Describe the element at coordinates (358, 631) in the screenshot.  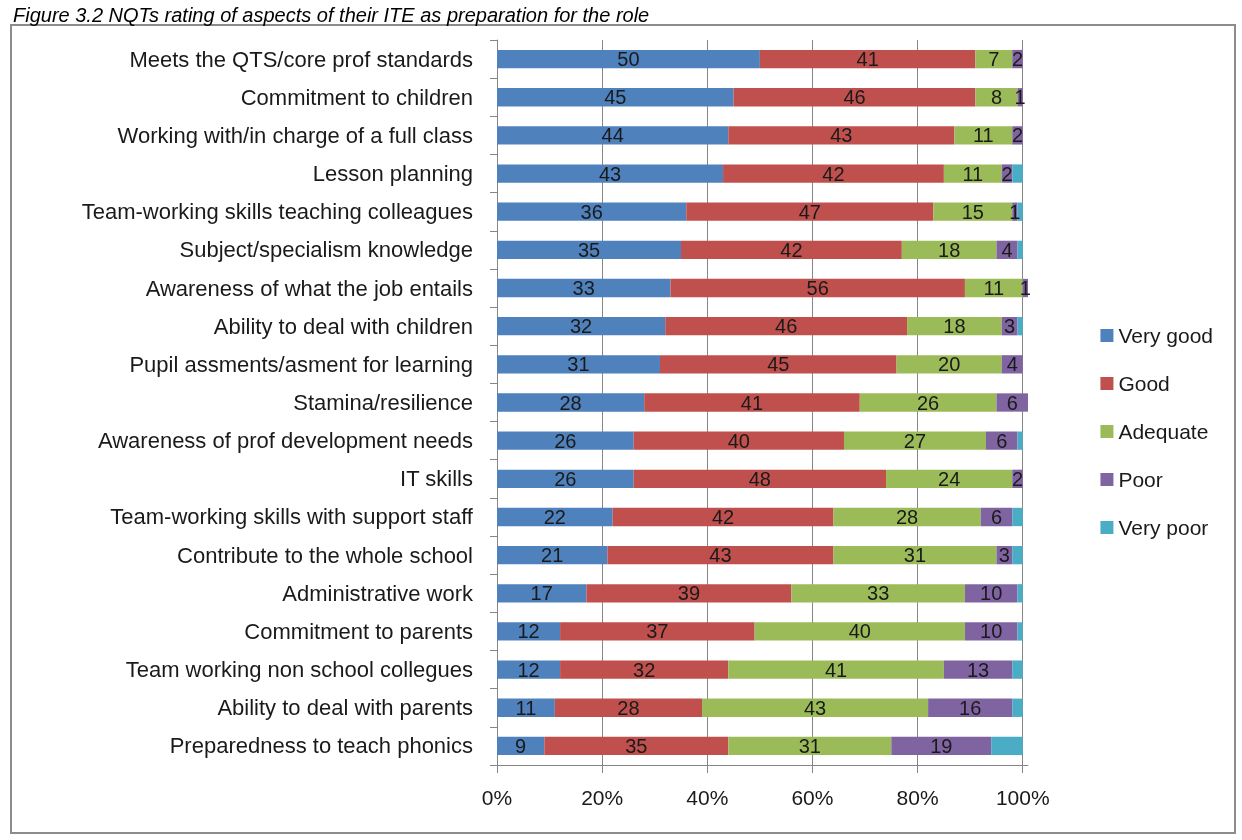
I see `y-tick-label: Commitment to parents` at that location.